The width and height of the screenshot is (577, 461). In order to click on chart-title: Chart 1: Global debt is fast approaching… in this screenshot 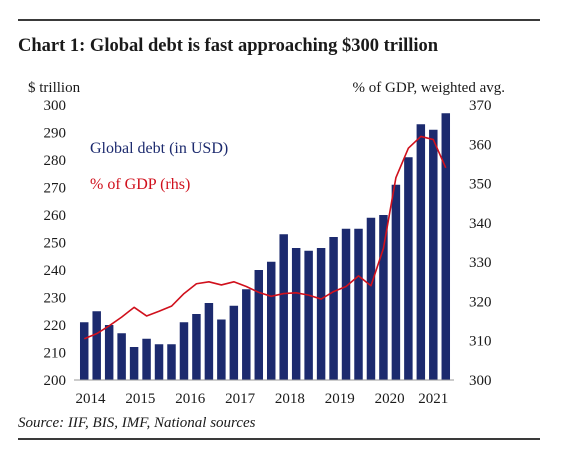, I will do `click(228, 46)`.